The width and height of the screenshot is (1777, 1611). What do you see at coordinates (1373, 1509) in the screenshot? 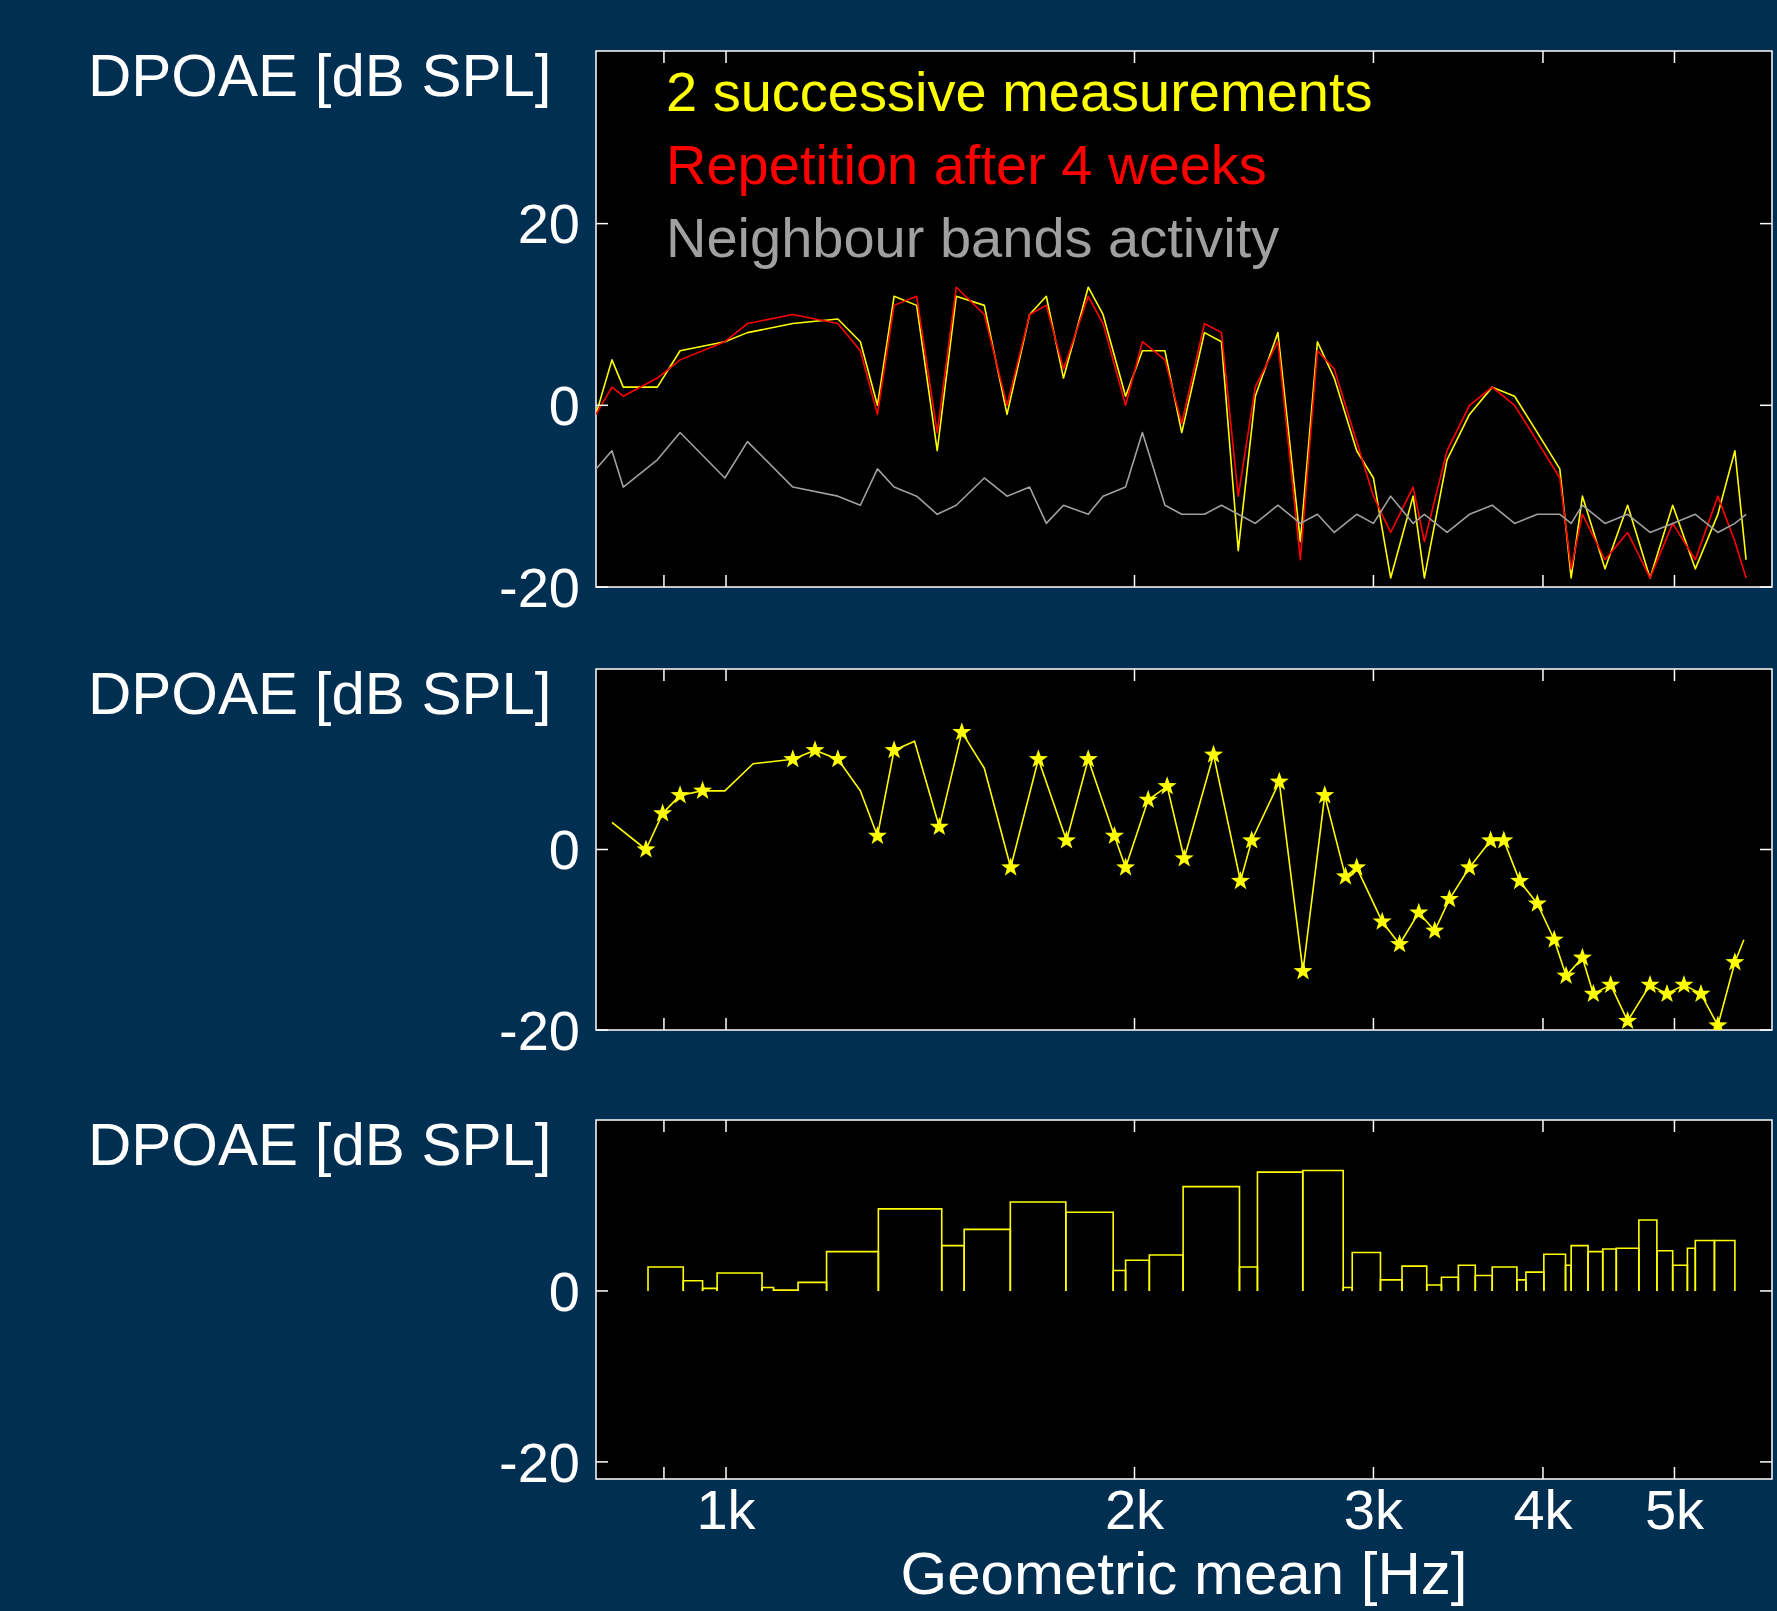
I see `x-tick-label: 3k` at bounding box center [1373, 1509].